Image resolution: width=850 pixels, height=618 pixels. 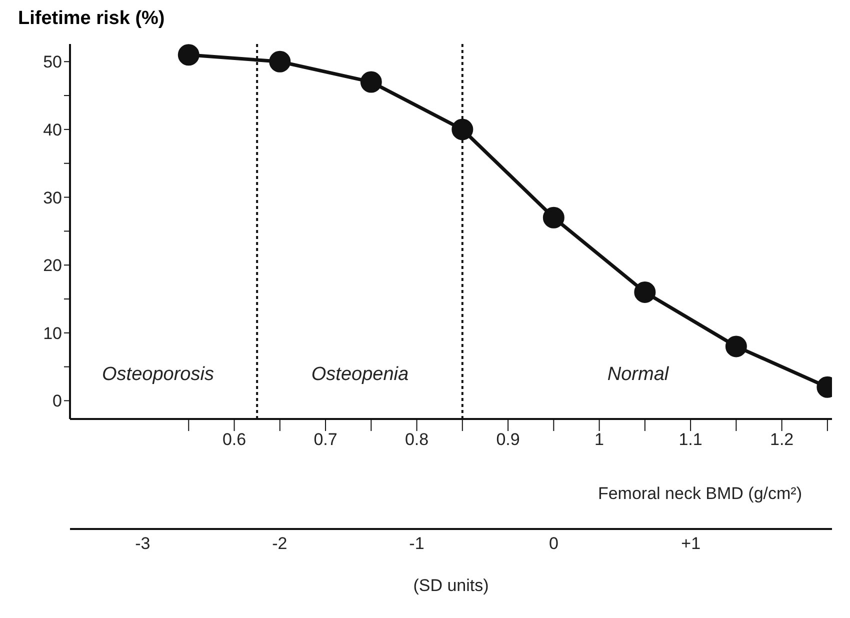 I want to click on x2-tick-label: +1, so click(x=691, y=544).